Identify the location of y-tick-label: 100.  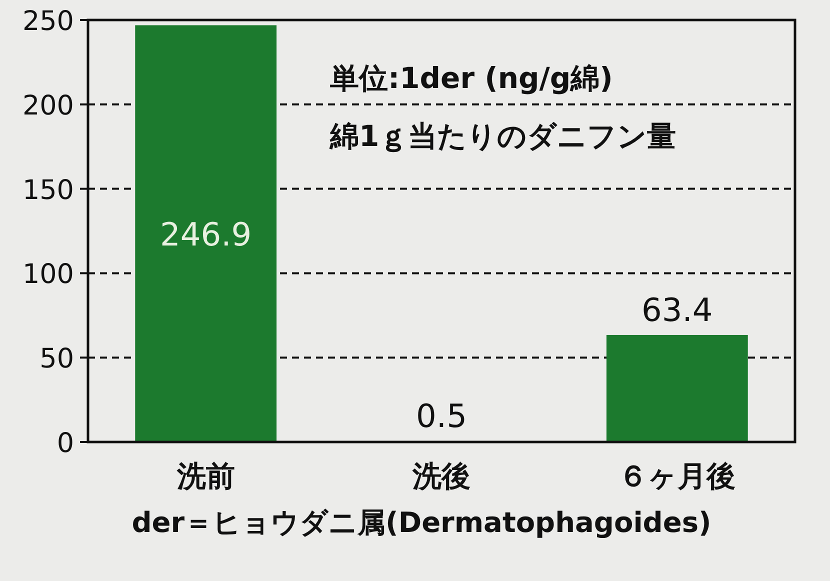
(48, 274).